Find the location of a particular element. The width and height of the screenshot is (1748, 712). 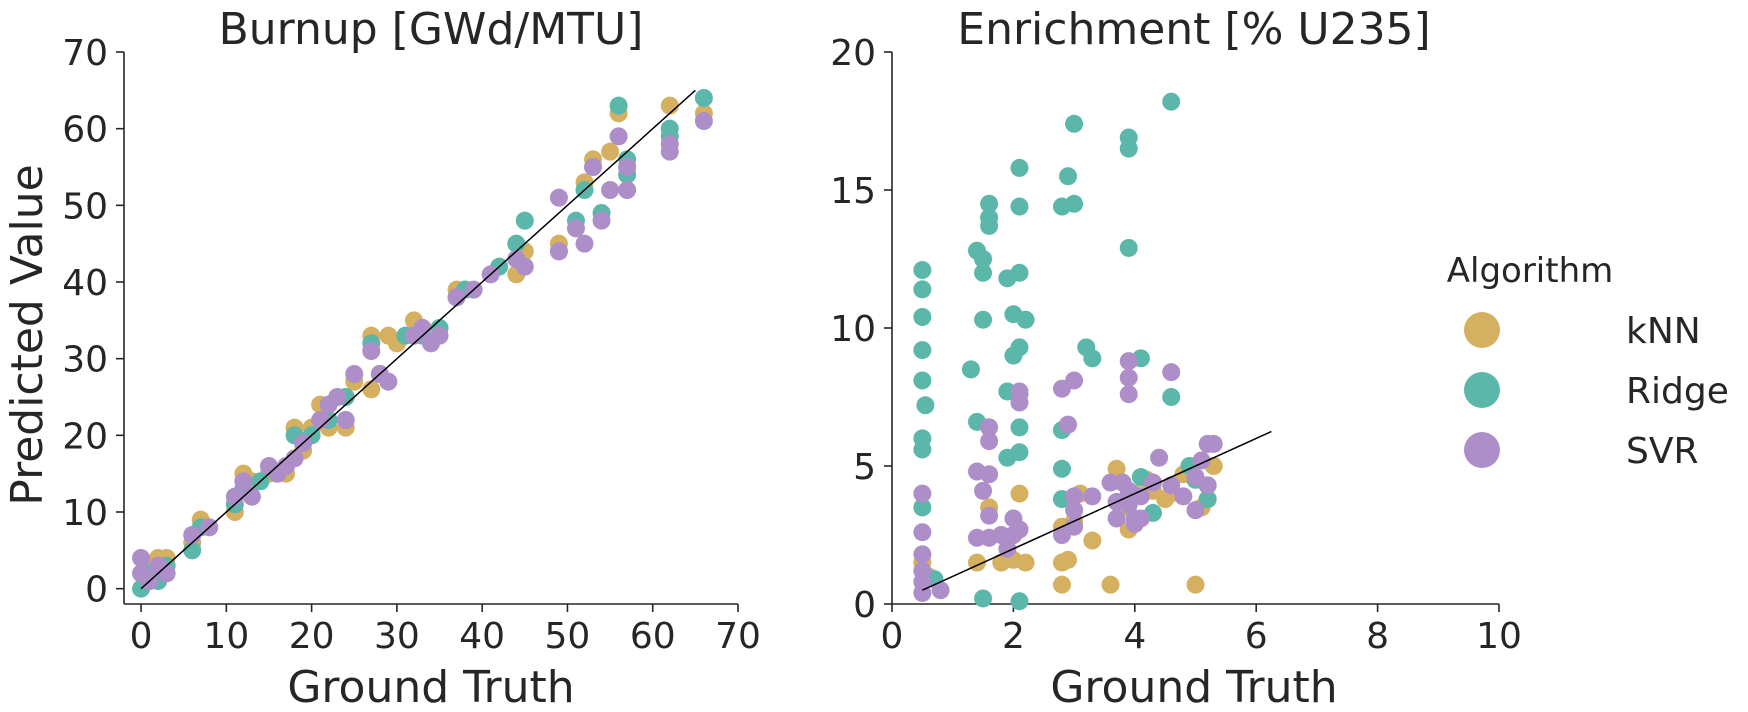

legend-label-ridge: Ridge is located at coordinates (1677, 391).